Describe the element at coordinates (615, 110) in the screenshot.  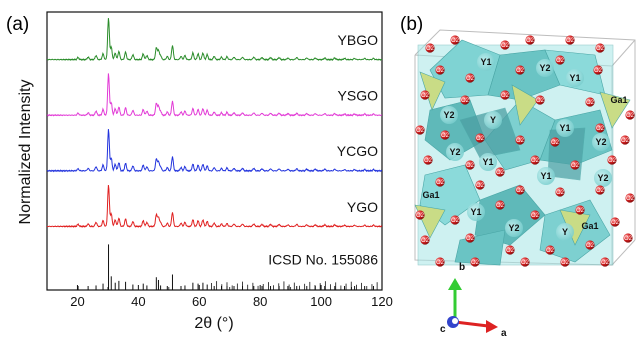
I see `ga-tetrahedron` at that location.